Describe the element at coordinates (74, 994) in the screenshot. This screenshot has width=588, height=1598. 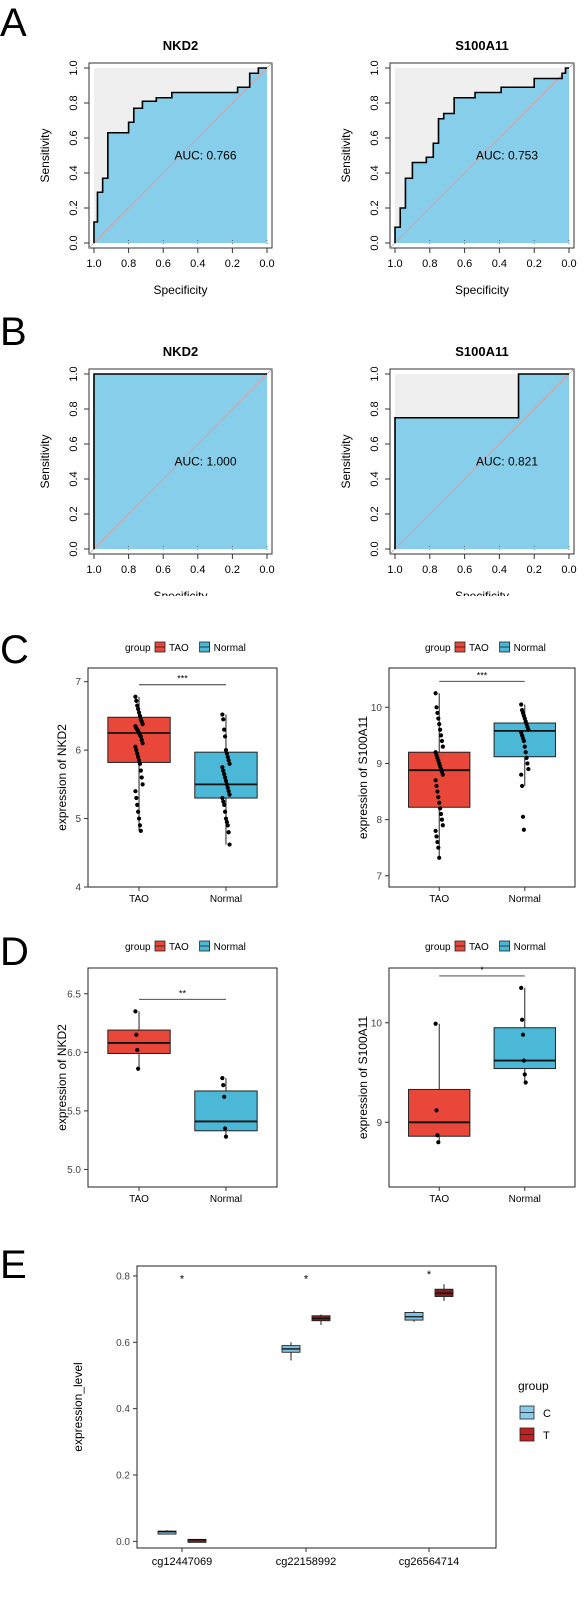
I see `y-tick-label: 6.5` at that location.